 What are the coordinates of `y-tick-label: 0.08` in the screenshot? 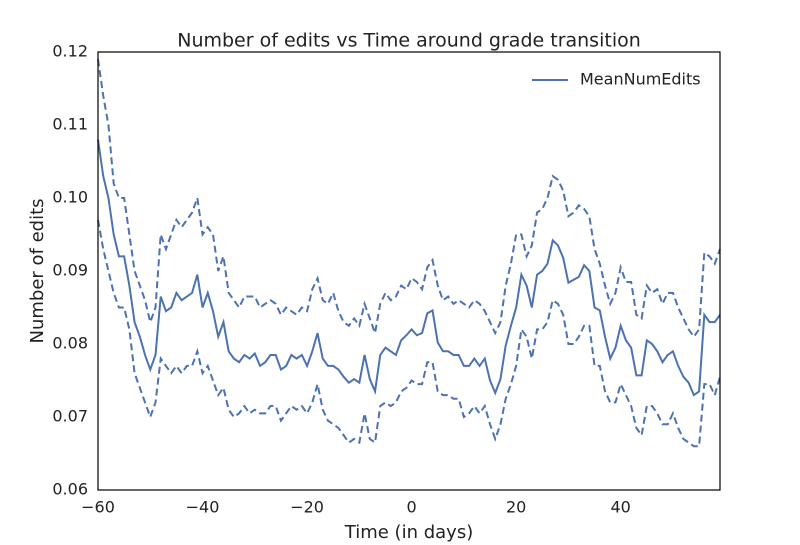 It's located at (70, 343).